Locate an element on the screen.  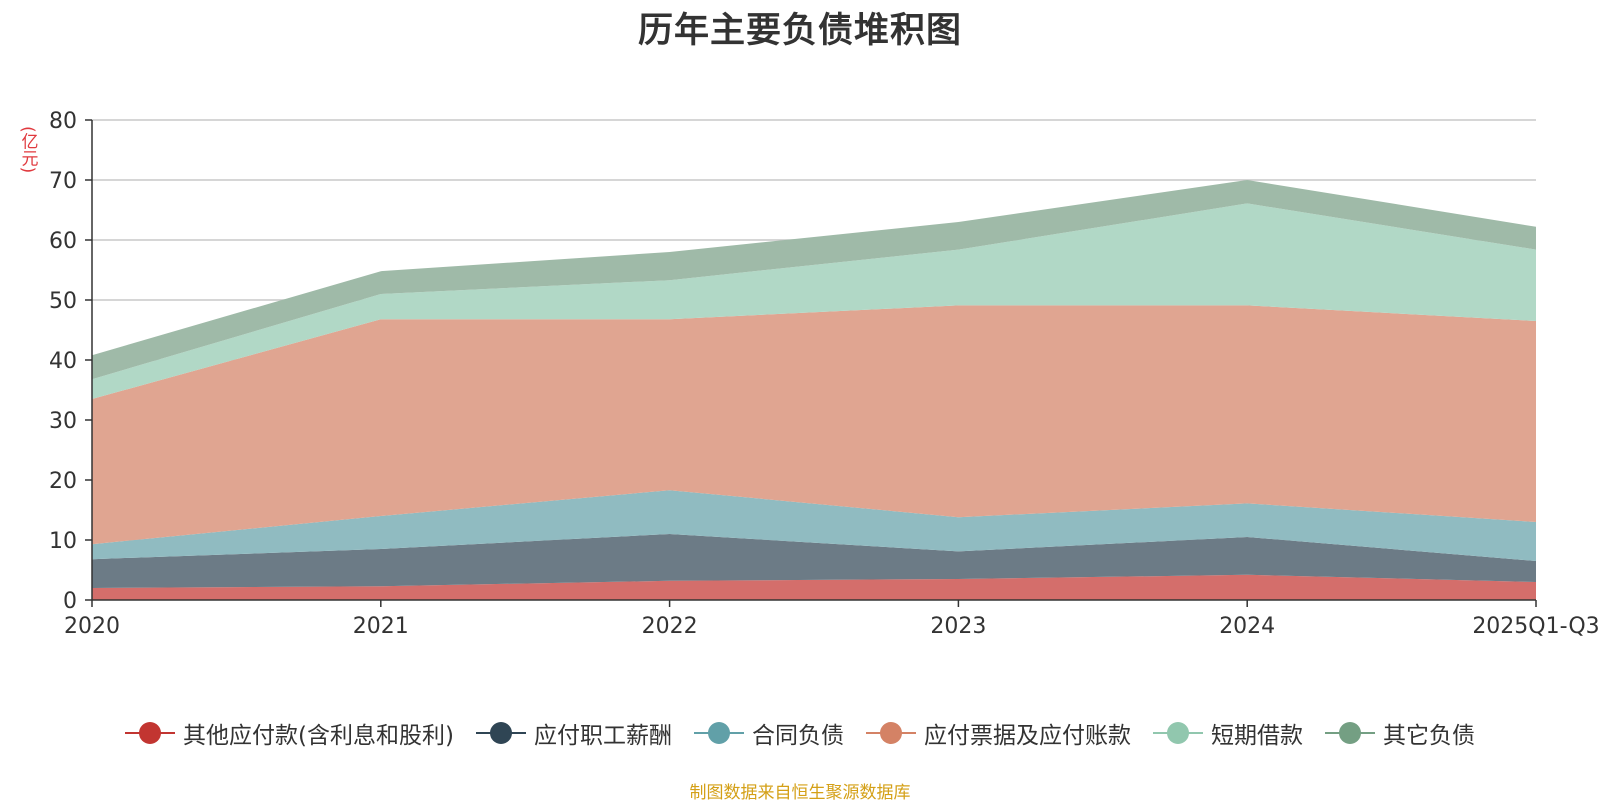
source-note: 制图数据来自恒生聚源数据库 is located at coordinates (800, 793).